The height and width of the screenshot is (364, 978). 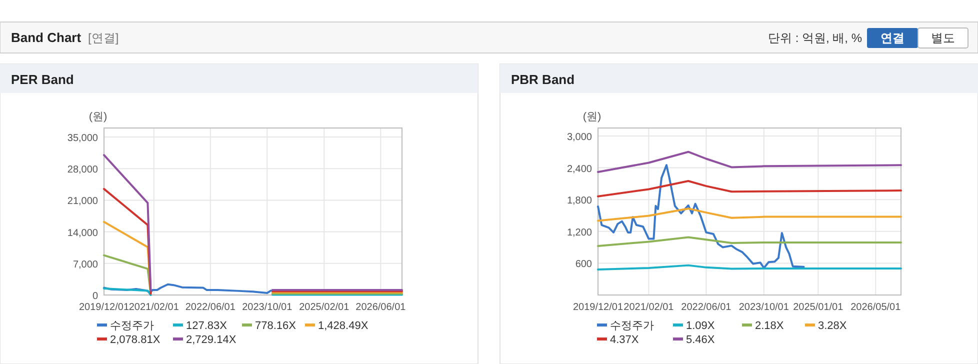 I want to click on legend-label: 778.16X, so click(x=276, y=326).